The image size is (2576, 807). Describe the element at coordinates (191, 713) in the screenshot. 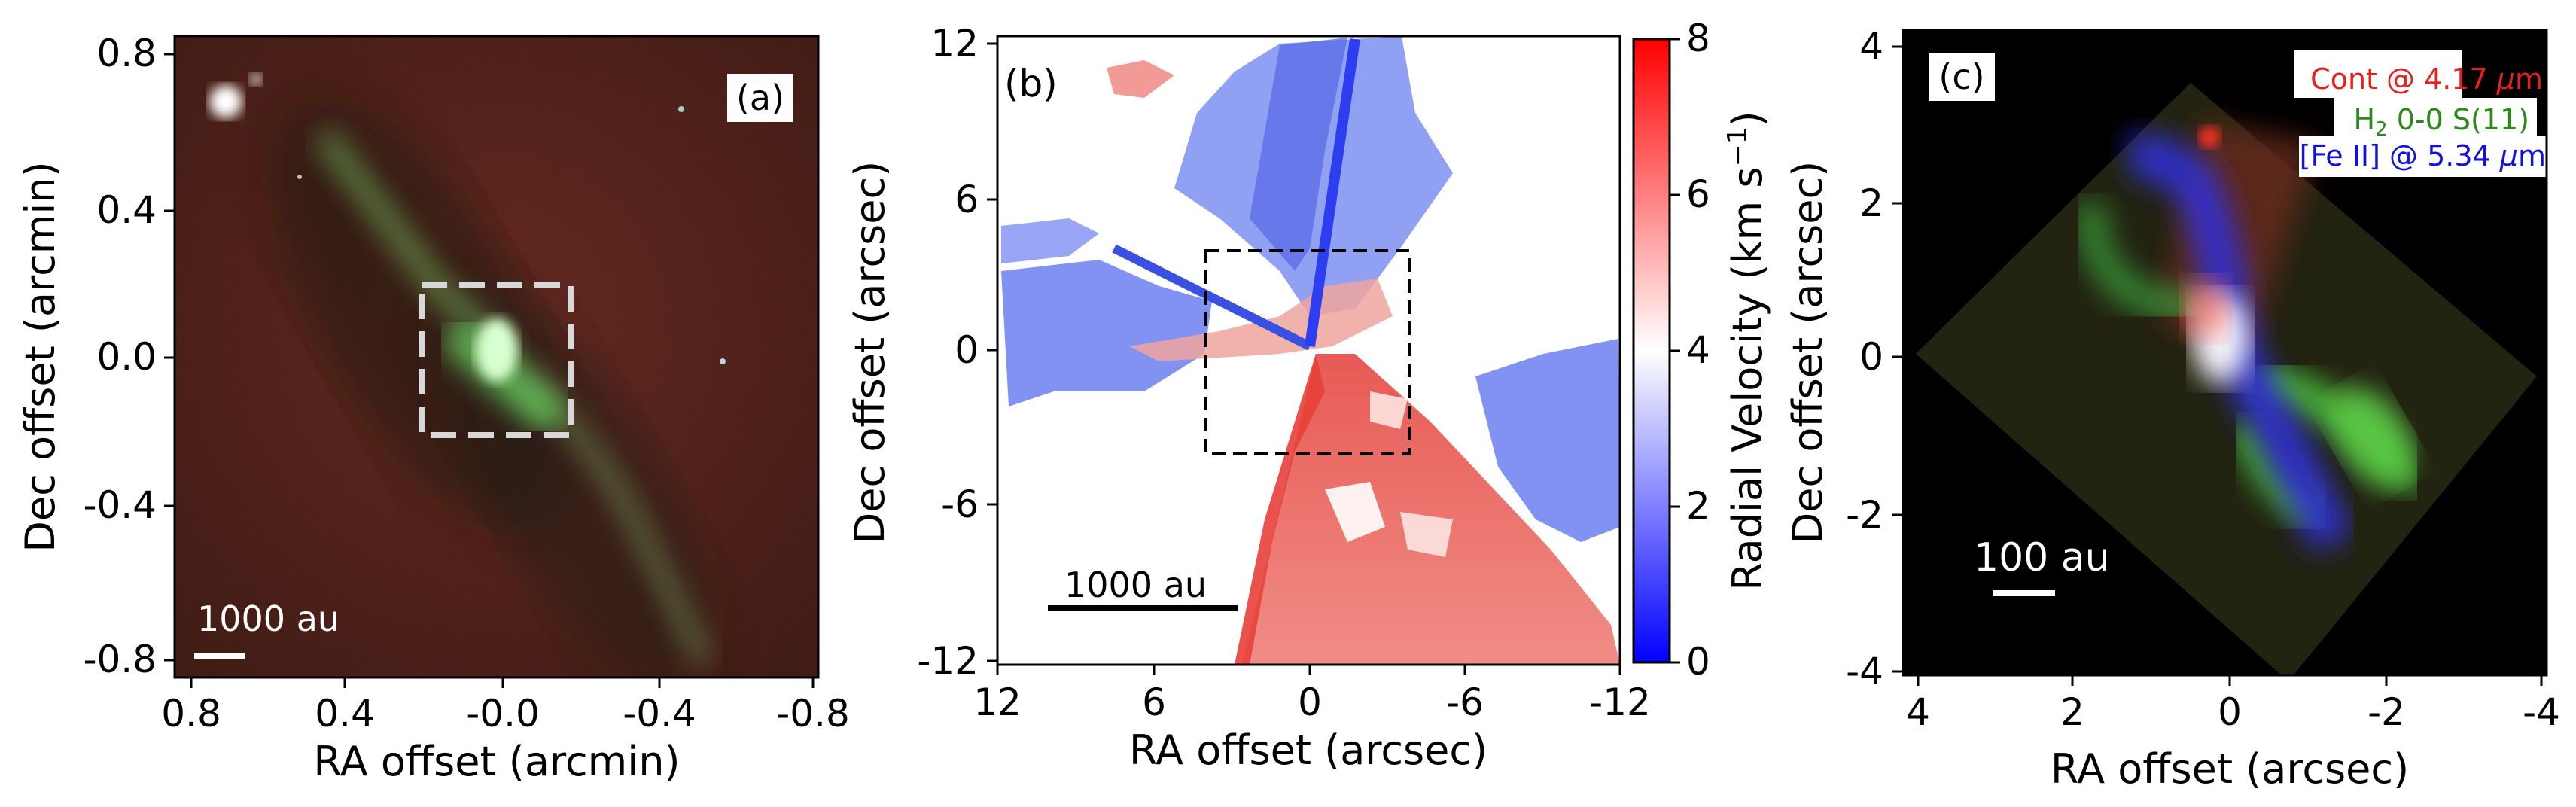

I see `panel-a-xtick-1: 0.8` at that location.